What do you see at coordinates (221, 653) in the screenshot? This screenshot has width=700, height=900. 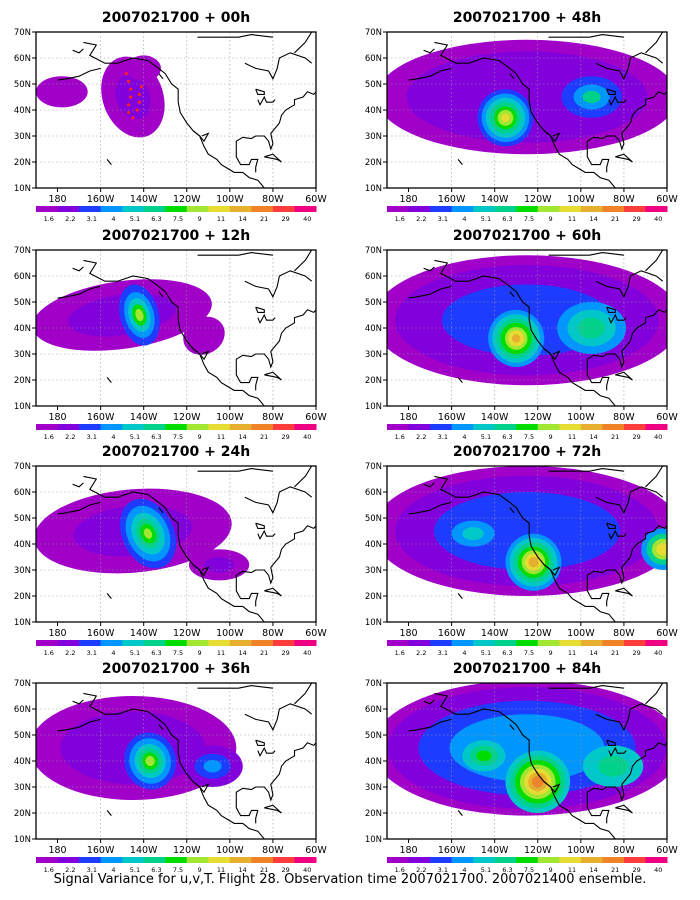 I see `colorbar-label: 11` at bounding box center [221, 653].